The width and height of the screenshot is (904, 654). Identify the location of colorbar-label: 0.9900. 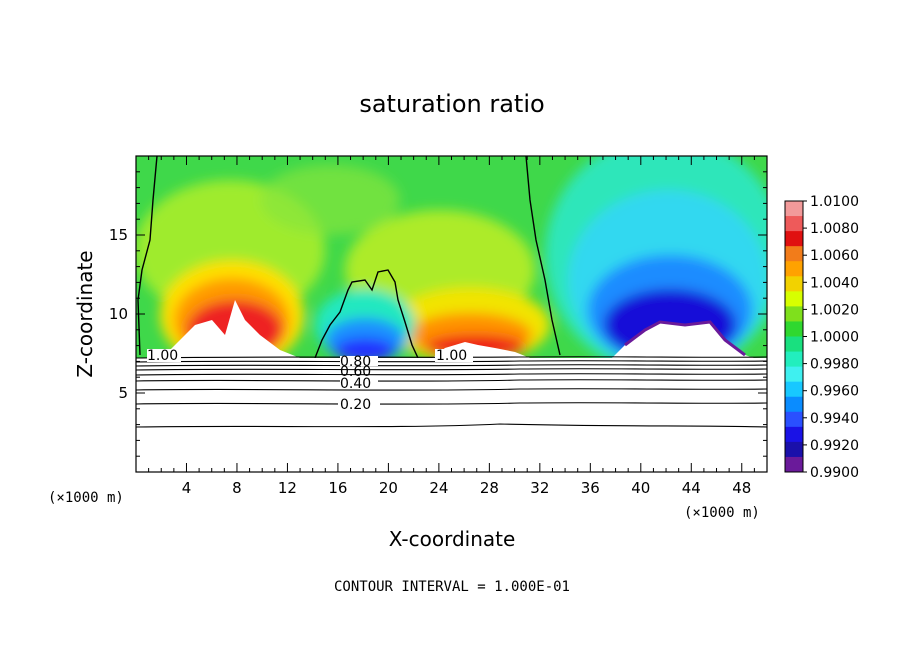
(834, 473).